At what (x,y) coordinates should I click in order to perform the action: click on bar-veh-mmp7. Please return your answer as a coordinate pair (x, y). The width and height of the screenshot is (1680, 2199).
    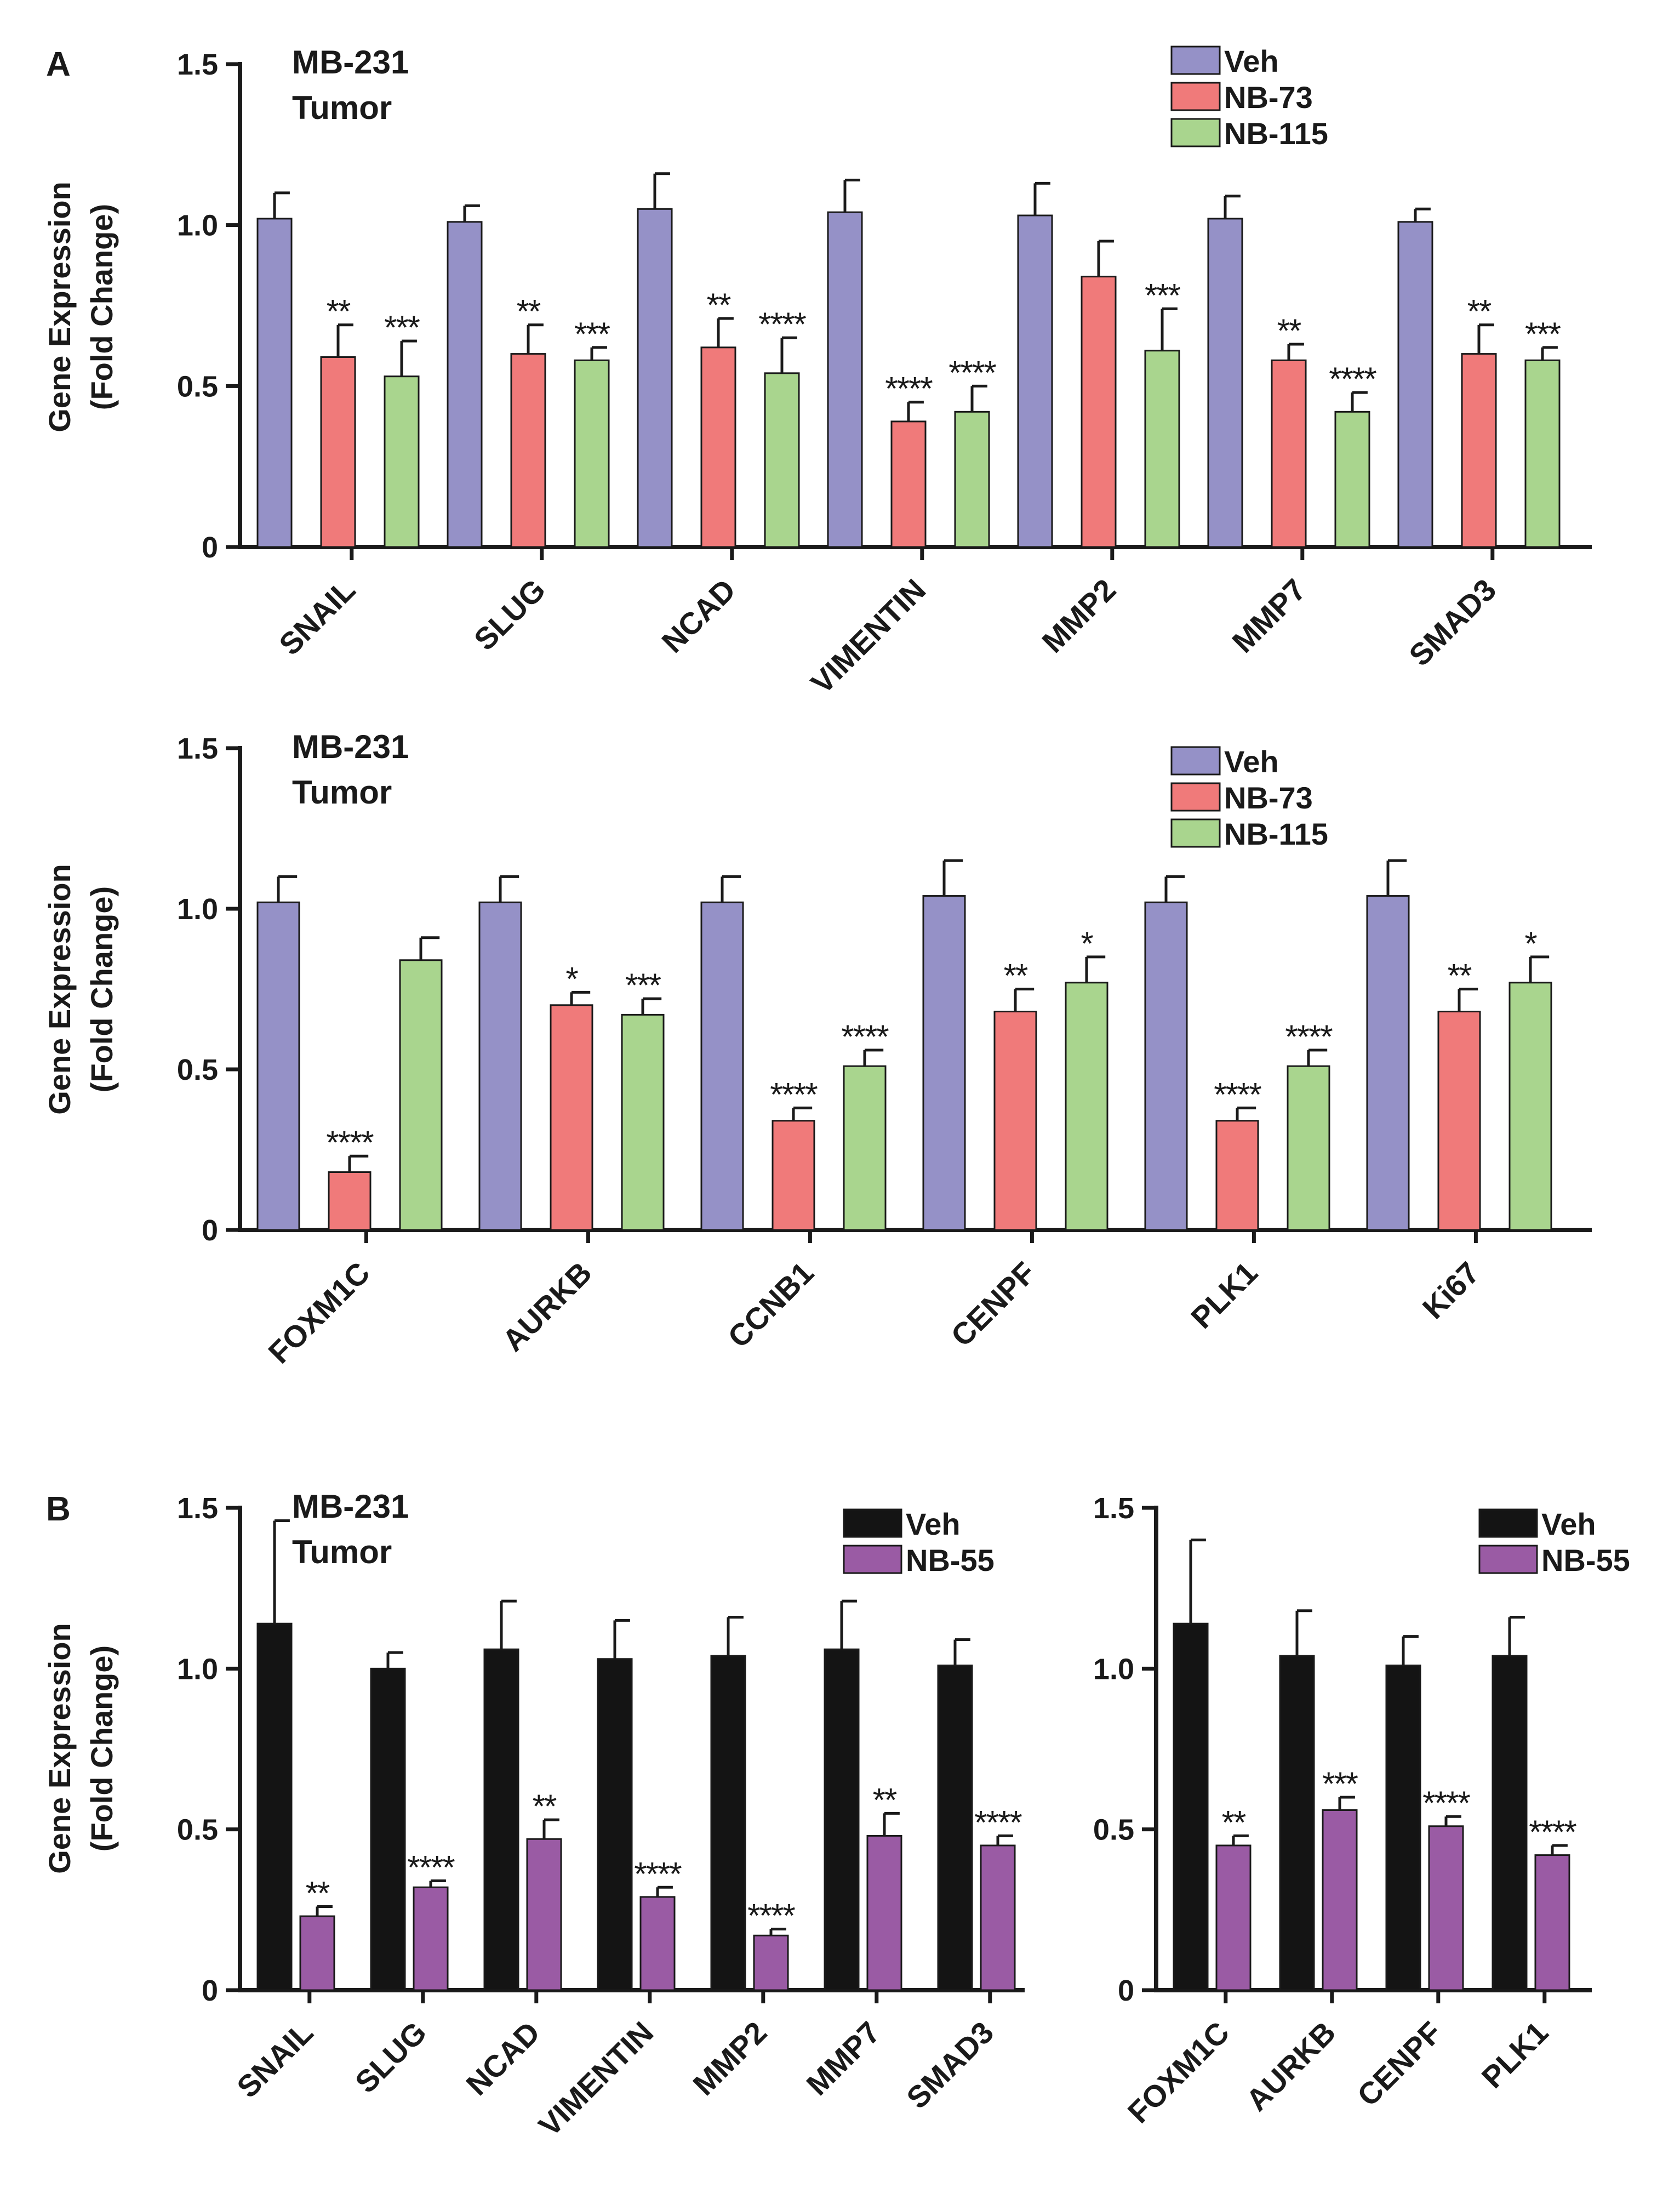
    Looking at the image, I should click on (842, 1820).